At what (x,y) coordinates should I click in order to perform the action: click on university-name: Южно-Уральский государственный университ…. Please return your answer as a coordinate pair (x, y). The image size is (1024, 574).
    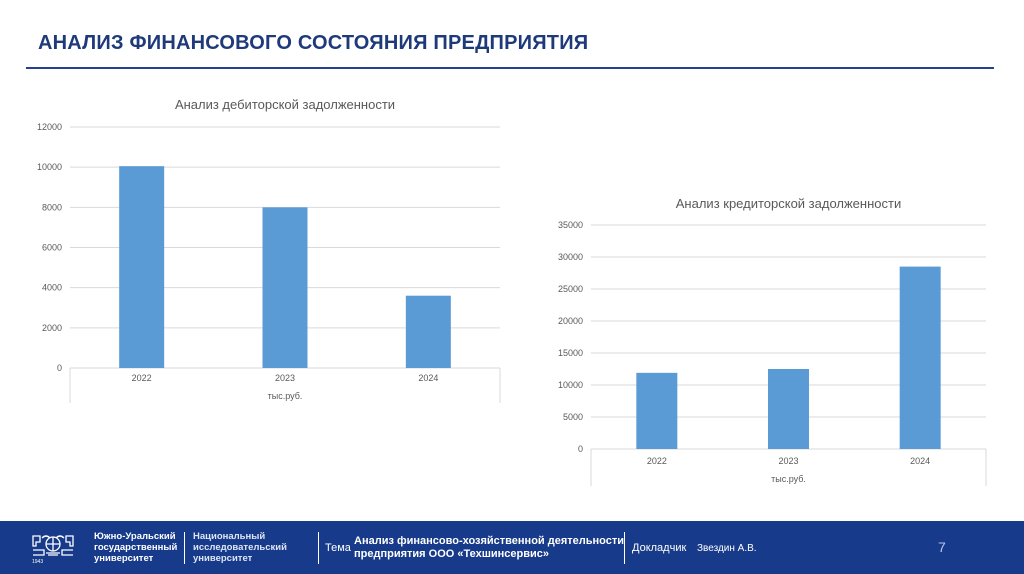
    Looking at the image, I should click on (135, 547).